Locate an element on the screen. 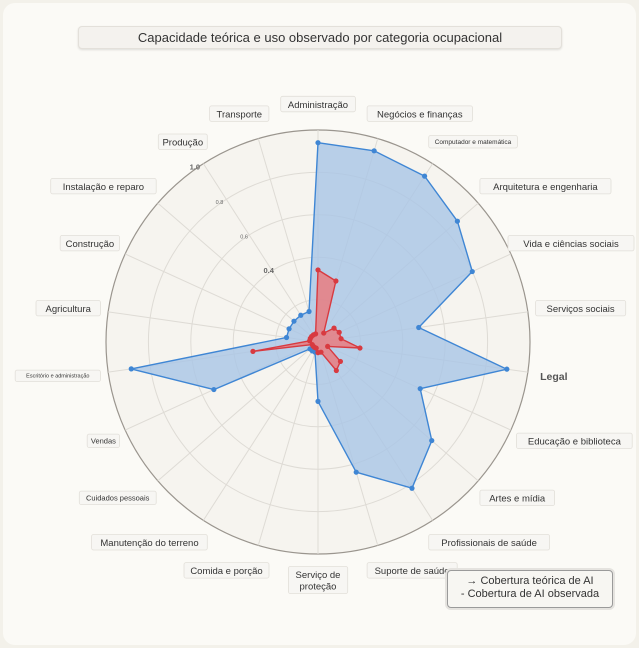 The image size is (639, 648). category-label-16: Escritório e administração is located at coordinates (57, 376).